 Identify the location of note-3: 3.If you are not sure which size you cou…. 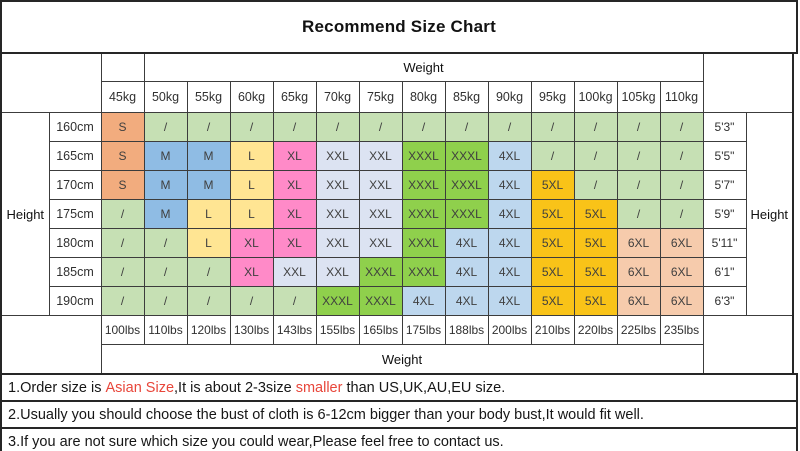
(399, 439).